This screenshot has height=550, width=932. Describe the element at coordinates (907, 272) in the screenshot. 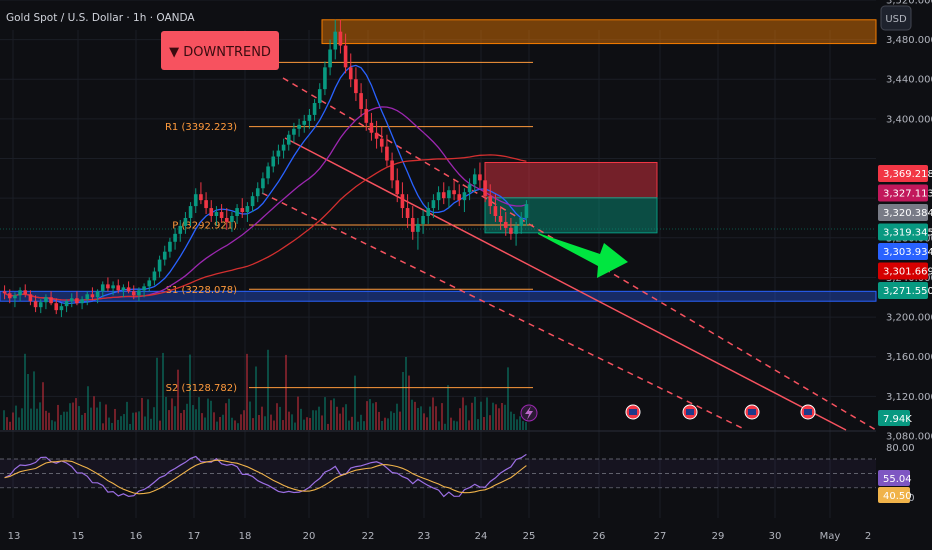

I see `price-tag: 3,301.669` at that location.